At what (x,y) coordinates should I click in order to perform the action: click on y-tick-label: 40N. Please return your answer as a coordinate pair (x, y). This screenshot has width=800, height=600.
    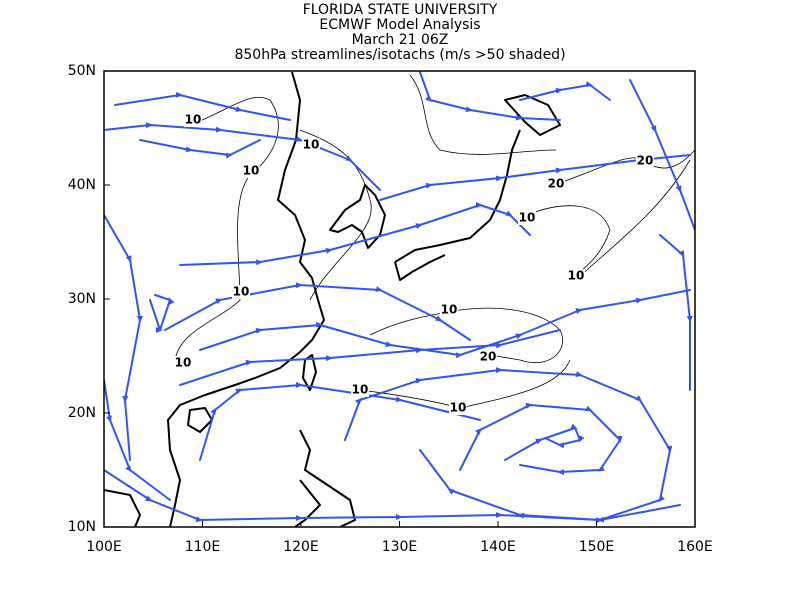
    Looking at the image, I should click on (82, 185).